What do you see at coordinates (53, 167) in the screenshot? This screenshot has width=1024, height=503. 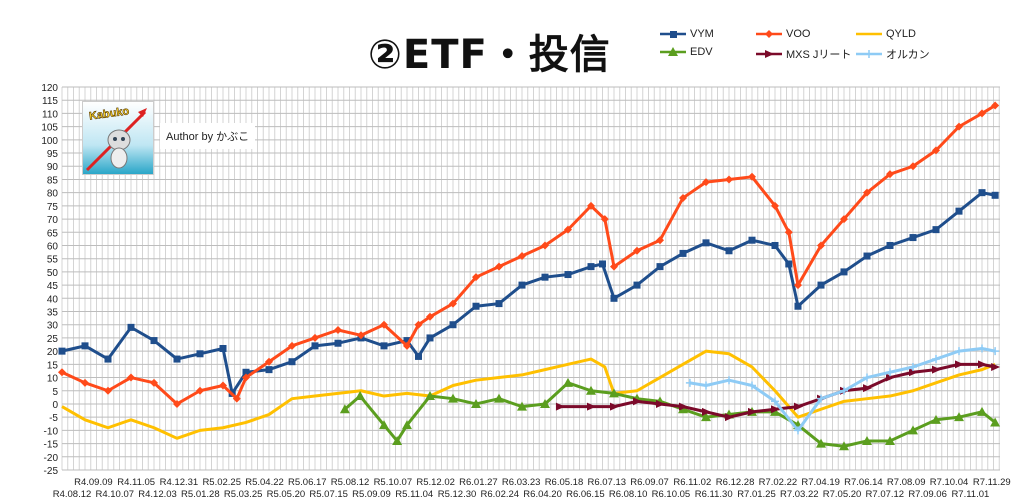 I see `y-tick-label: 90` at bounding box center [53, 167].